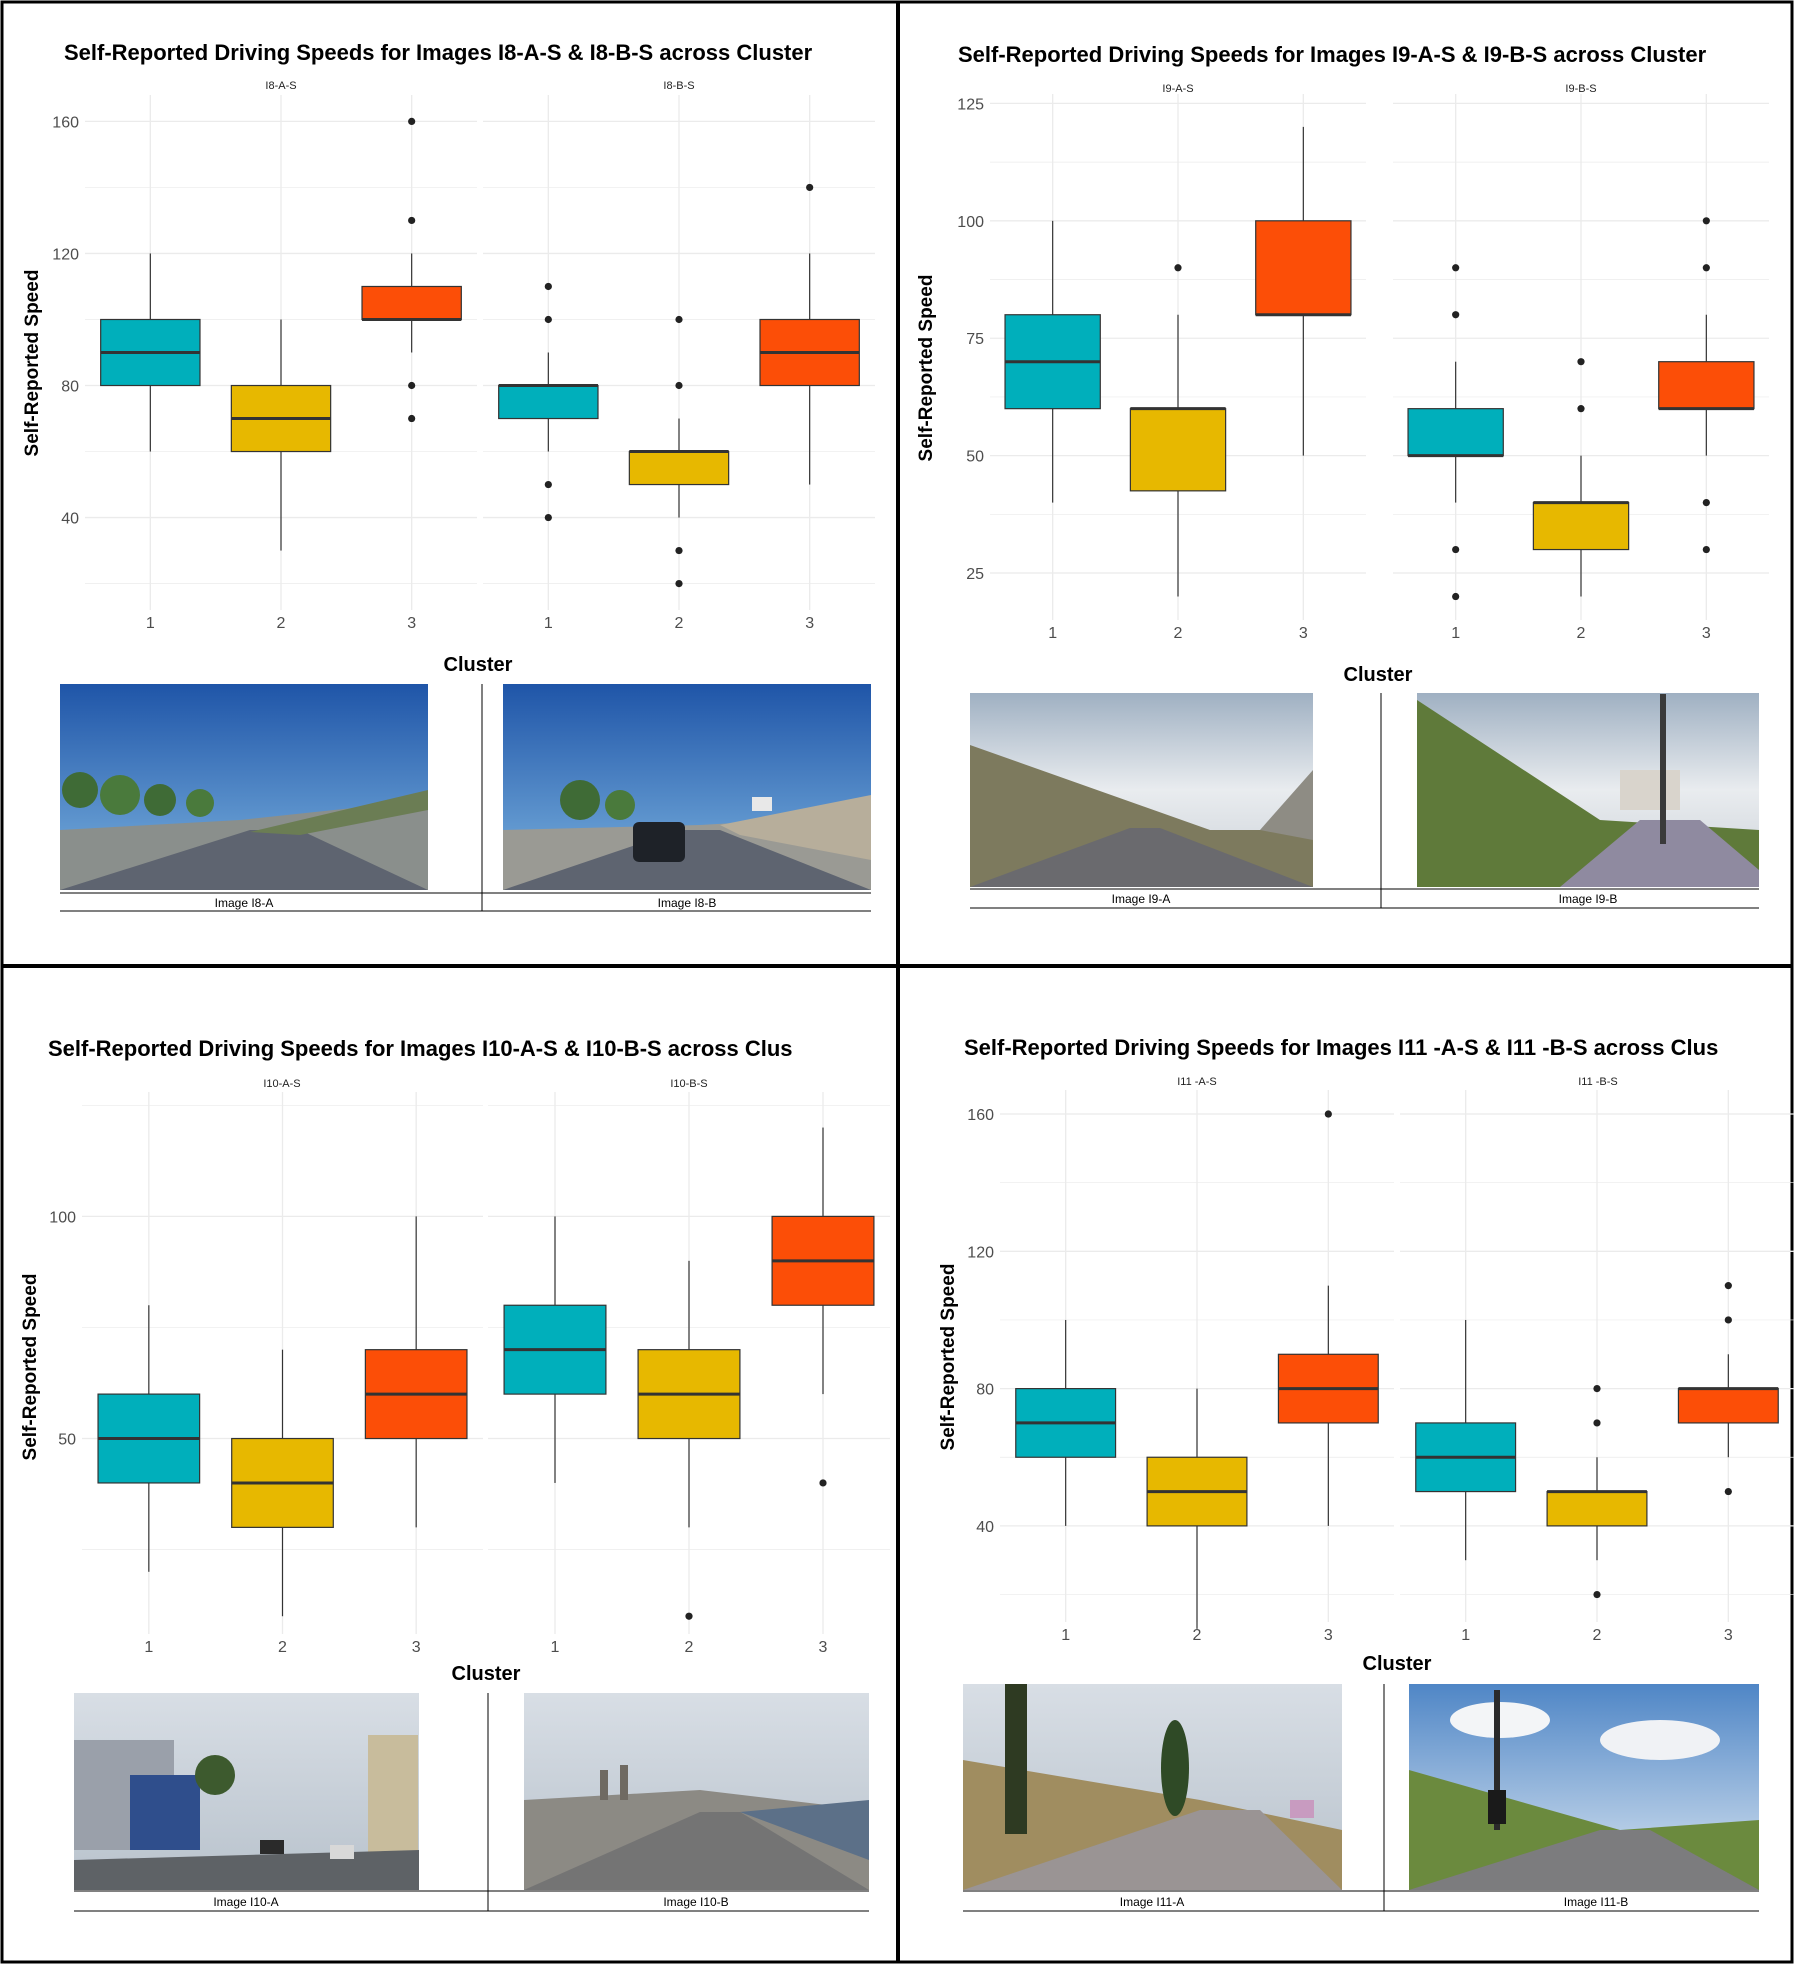 This screenshot has width=1794, height=1970. Describe the element at coordinates (1588, 899) in the screenshot. I see `photo-label: Image I9-B` at that location.